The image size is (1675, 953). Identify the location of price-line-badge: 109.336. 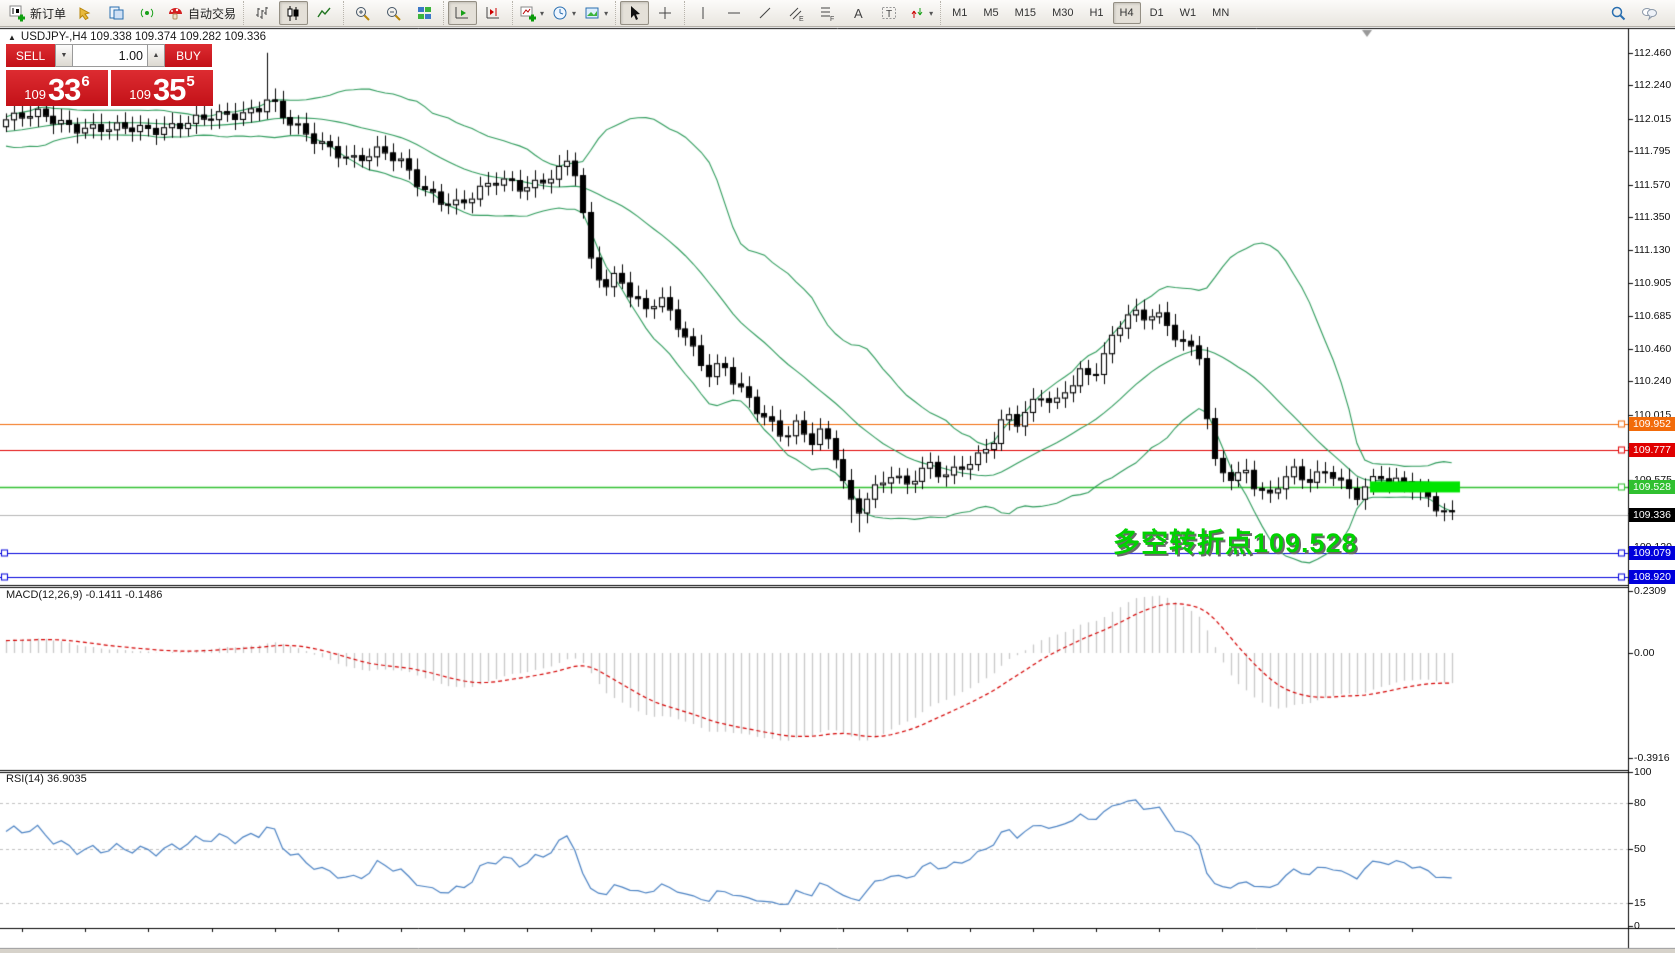
(1652, 515).